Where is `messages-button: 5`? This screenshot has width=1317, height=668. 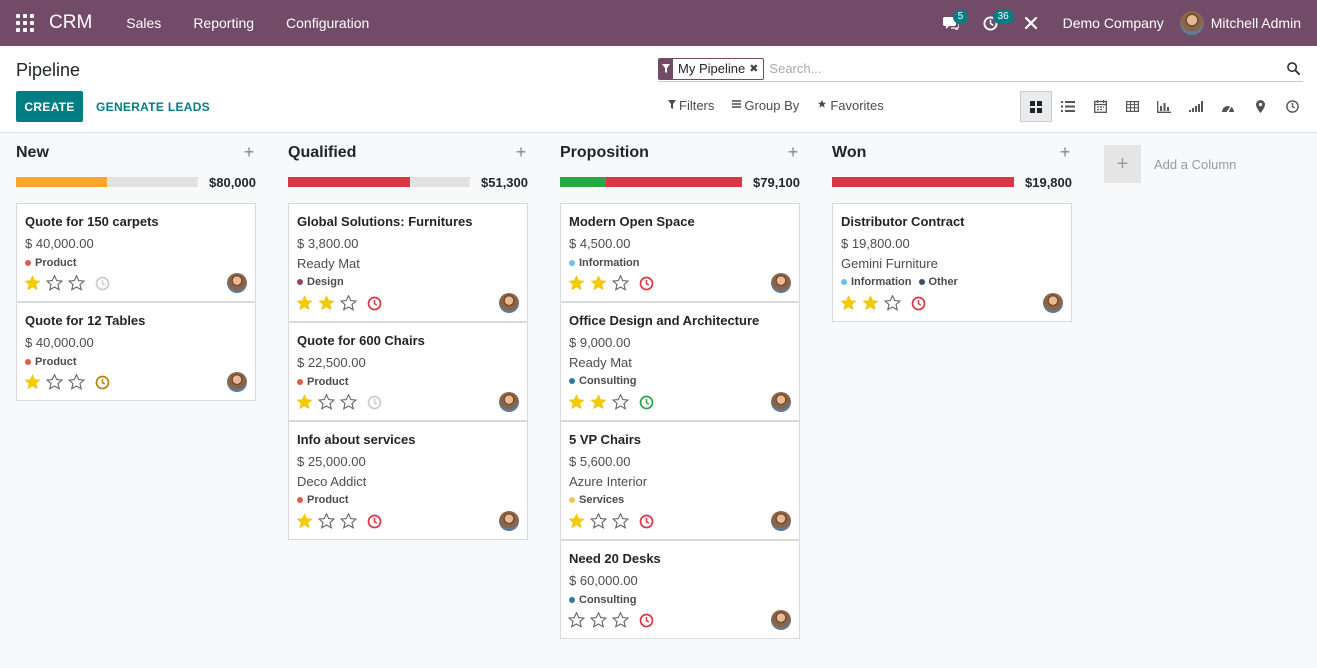
messages-button: 5 is located at coordinates (951, 23).